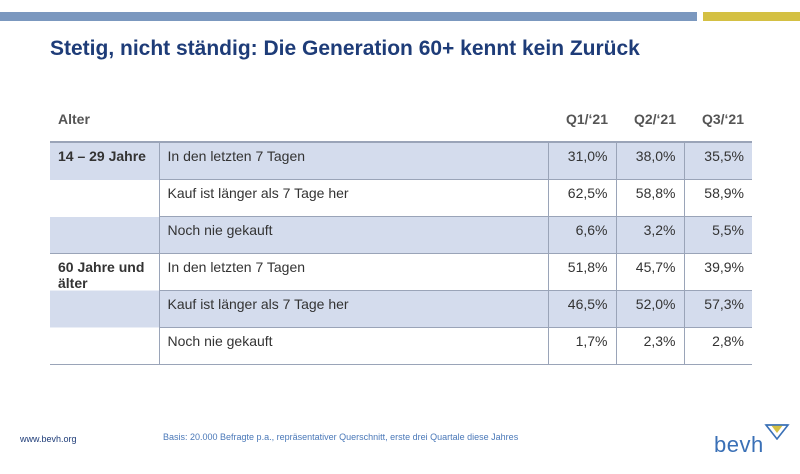 This screenshot has width=800, height=474. What do you see at coordinates (581, 161) in the screenshot?
I see `value-cell: 31,0%` at bounding box center [581, 161].